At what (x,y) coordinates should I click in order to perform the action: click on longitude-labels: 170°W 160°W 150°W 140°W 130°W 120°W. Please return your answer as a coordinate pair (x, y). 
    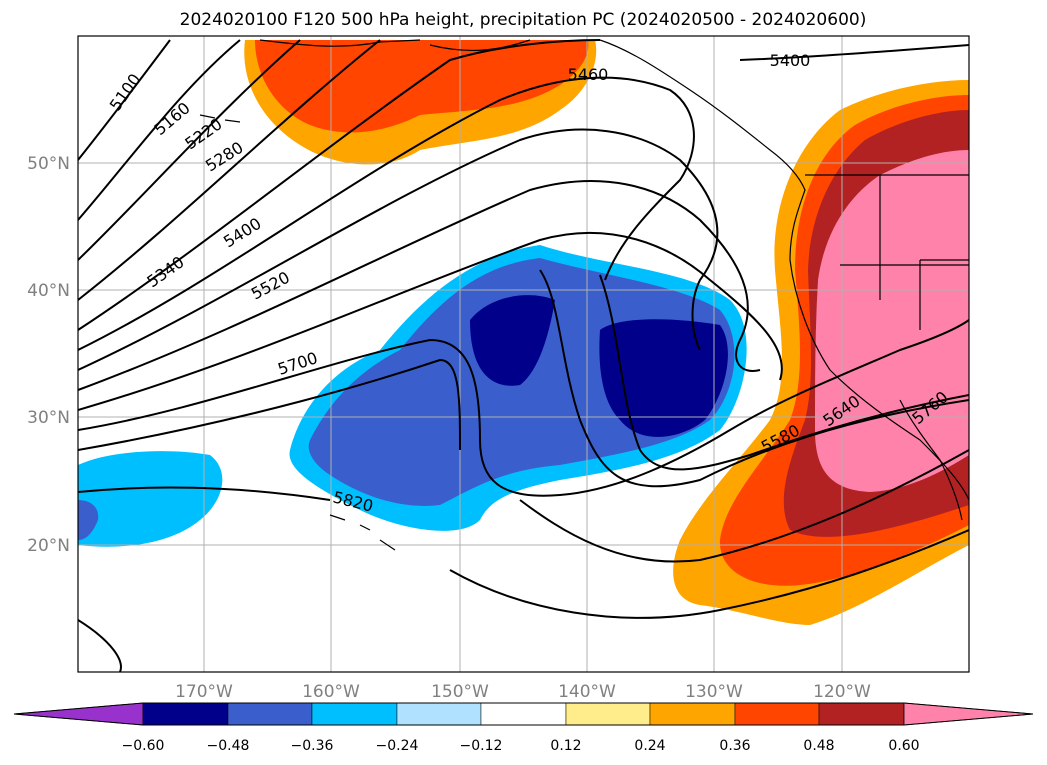
    Looking at the image, I should click on (523, 692).